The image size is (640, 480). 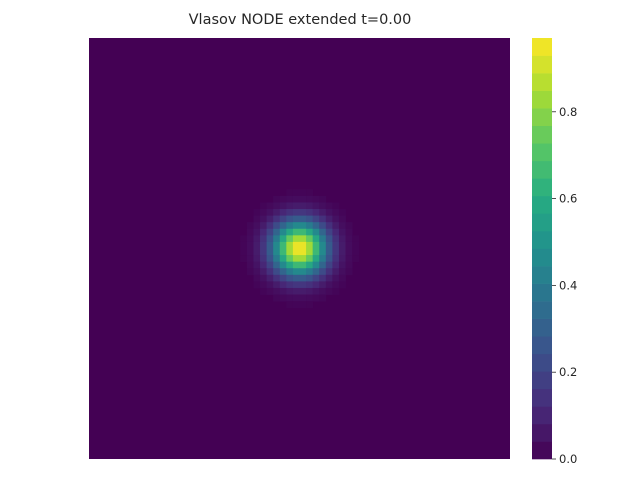 What do you see at coordinates (568, 372) in the screenshot?
I see `colorbar-tick-label: 0.2` at bounding box center [568, 372].